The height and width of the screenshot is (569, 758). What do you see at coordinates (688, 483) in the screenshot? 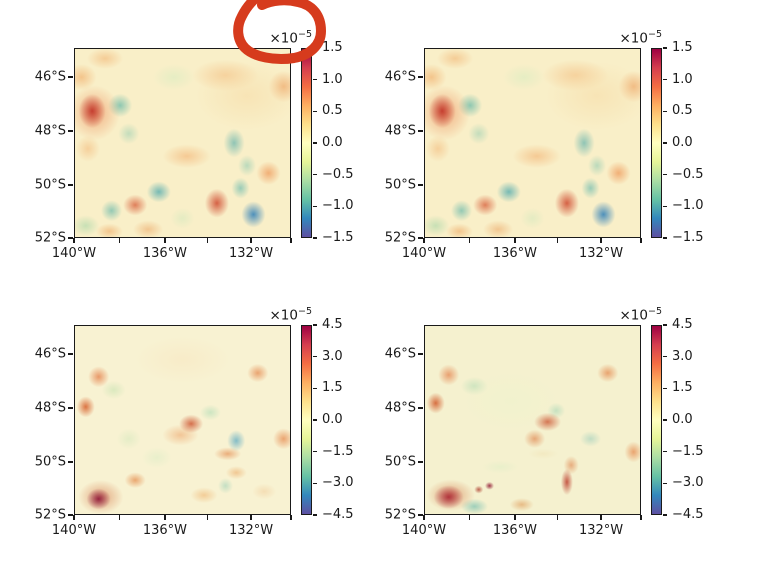
I see `colorbar-tick-label: −3.0` at bounding box center [688, 483].